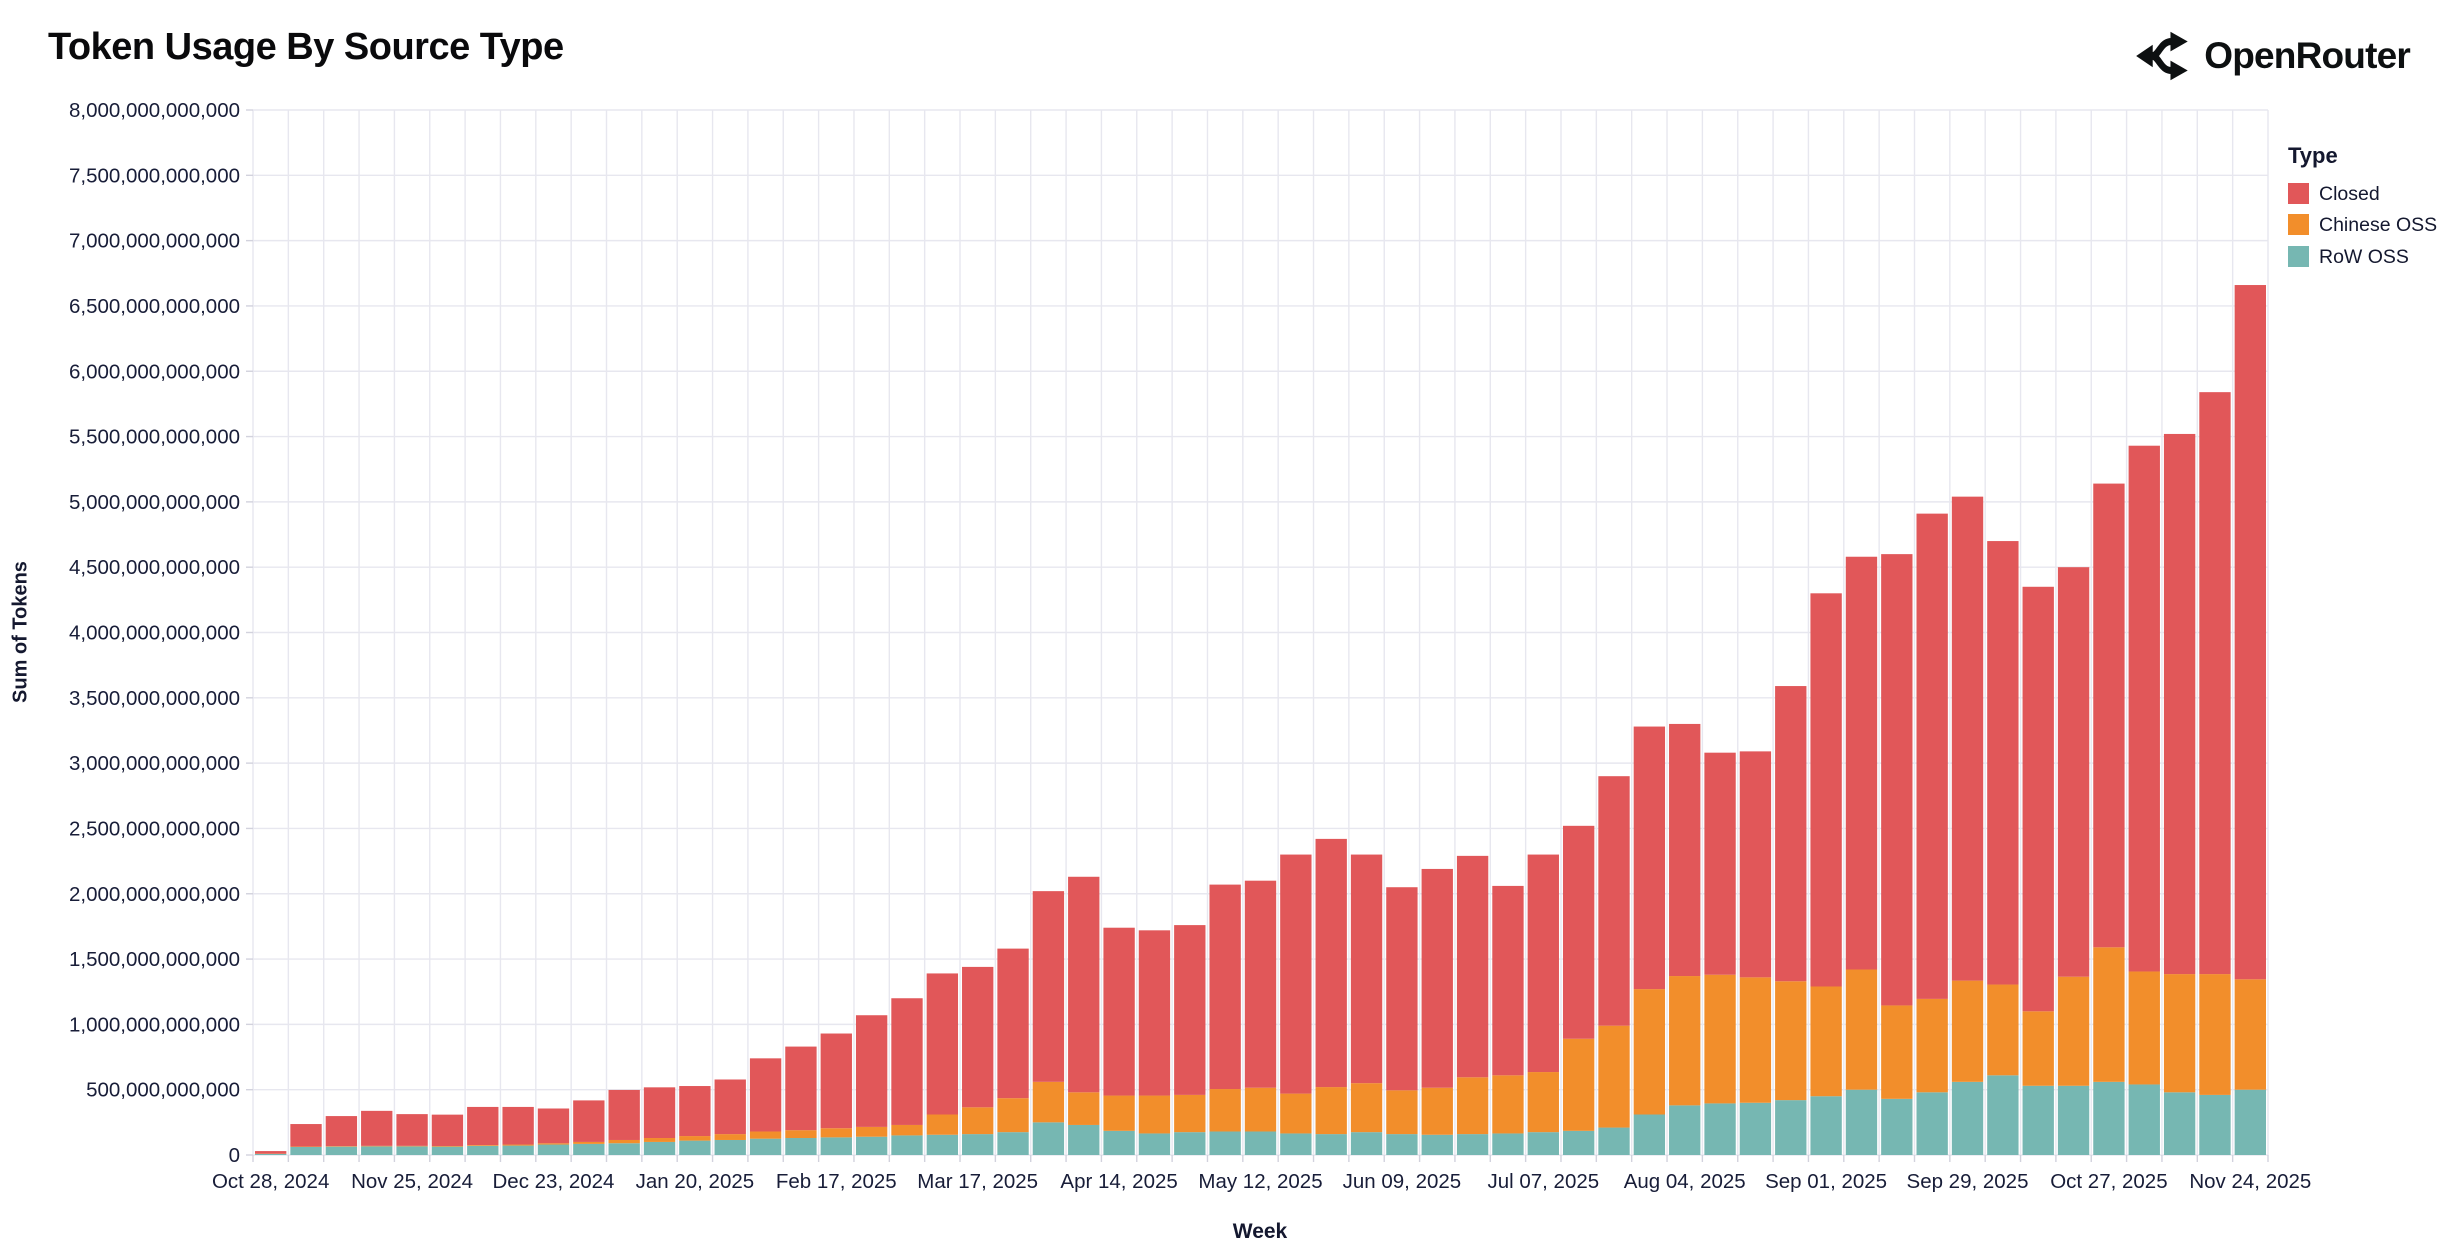 The width and height of the screenshot is (2454, 1252). I want to click on bar-segment: Aug 18, 2025 — Chinese OSS: 960B tokens, so click(1755, 1040).